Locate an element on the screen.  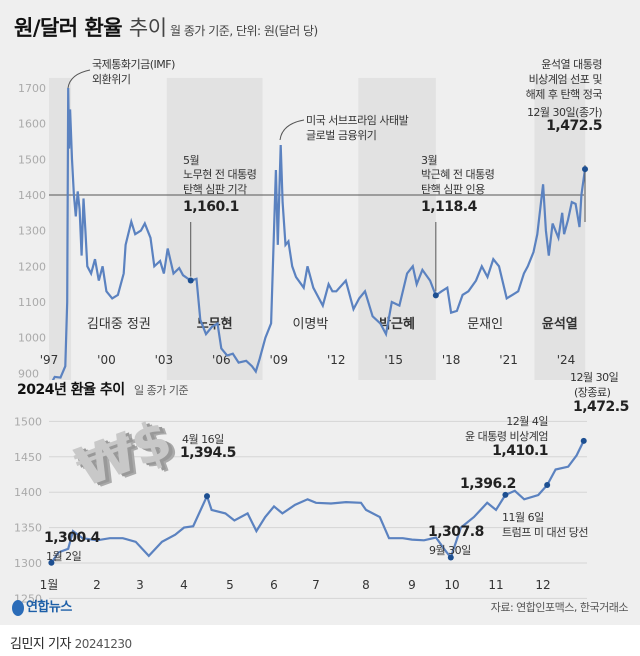
page-title: 원/달러 환율 추이 is located at coordinates (90, 28).